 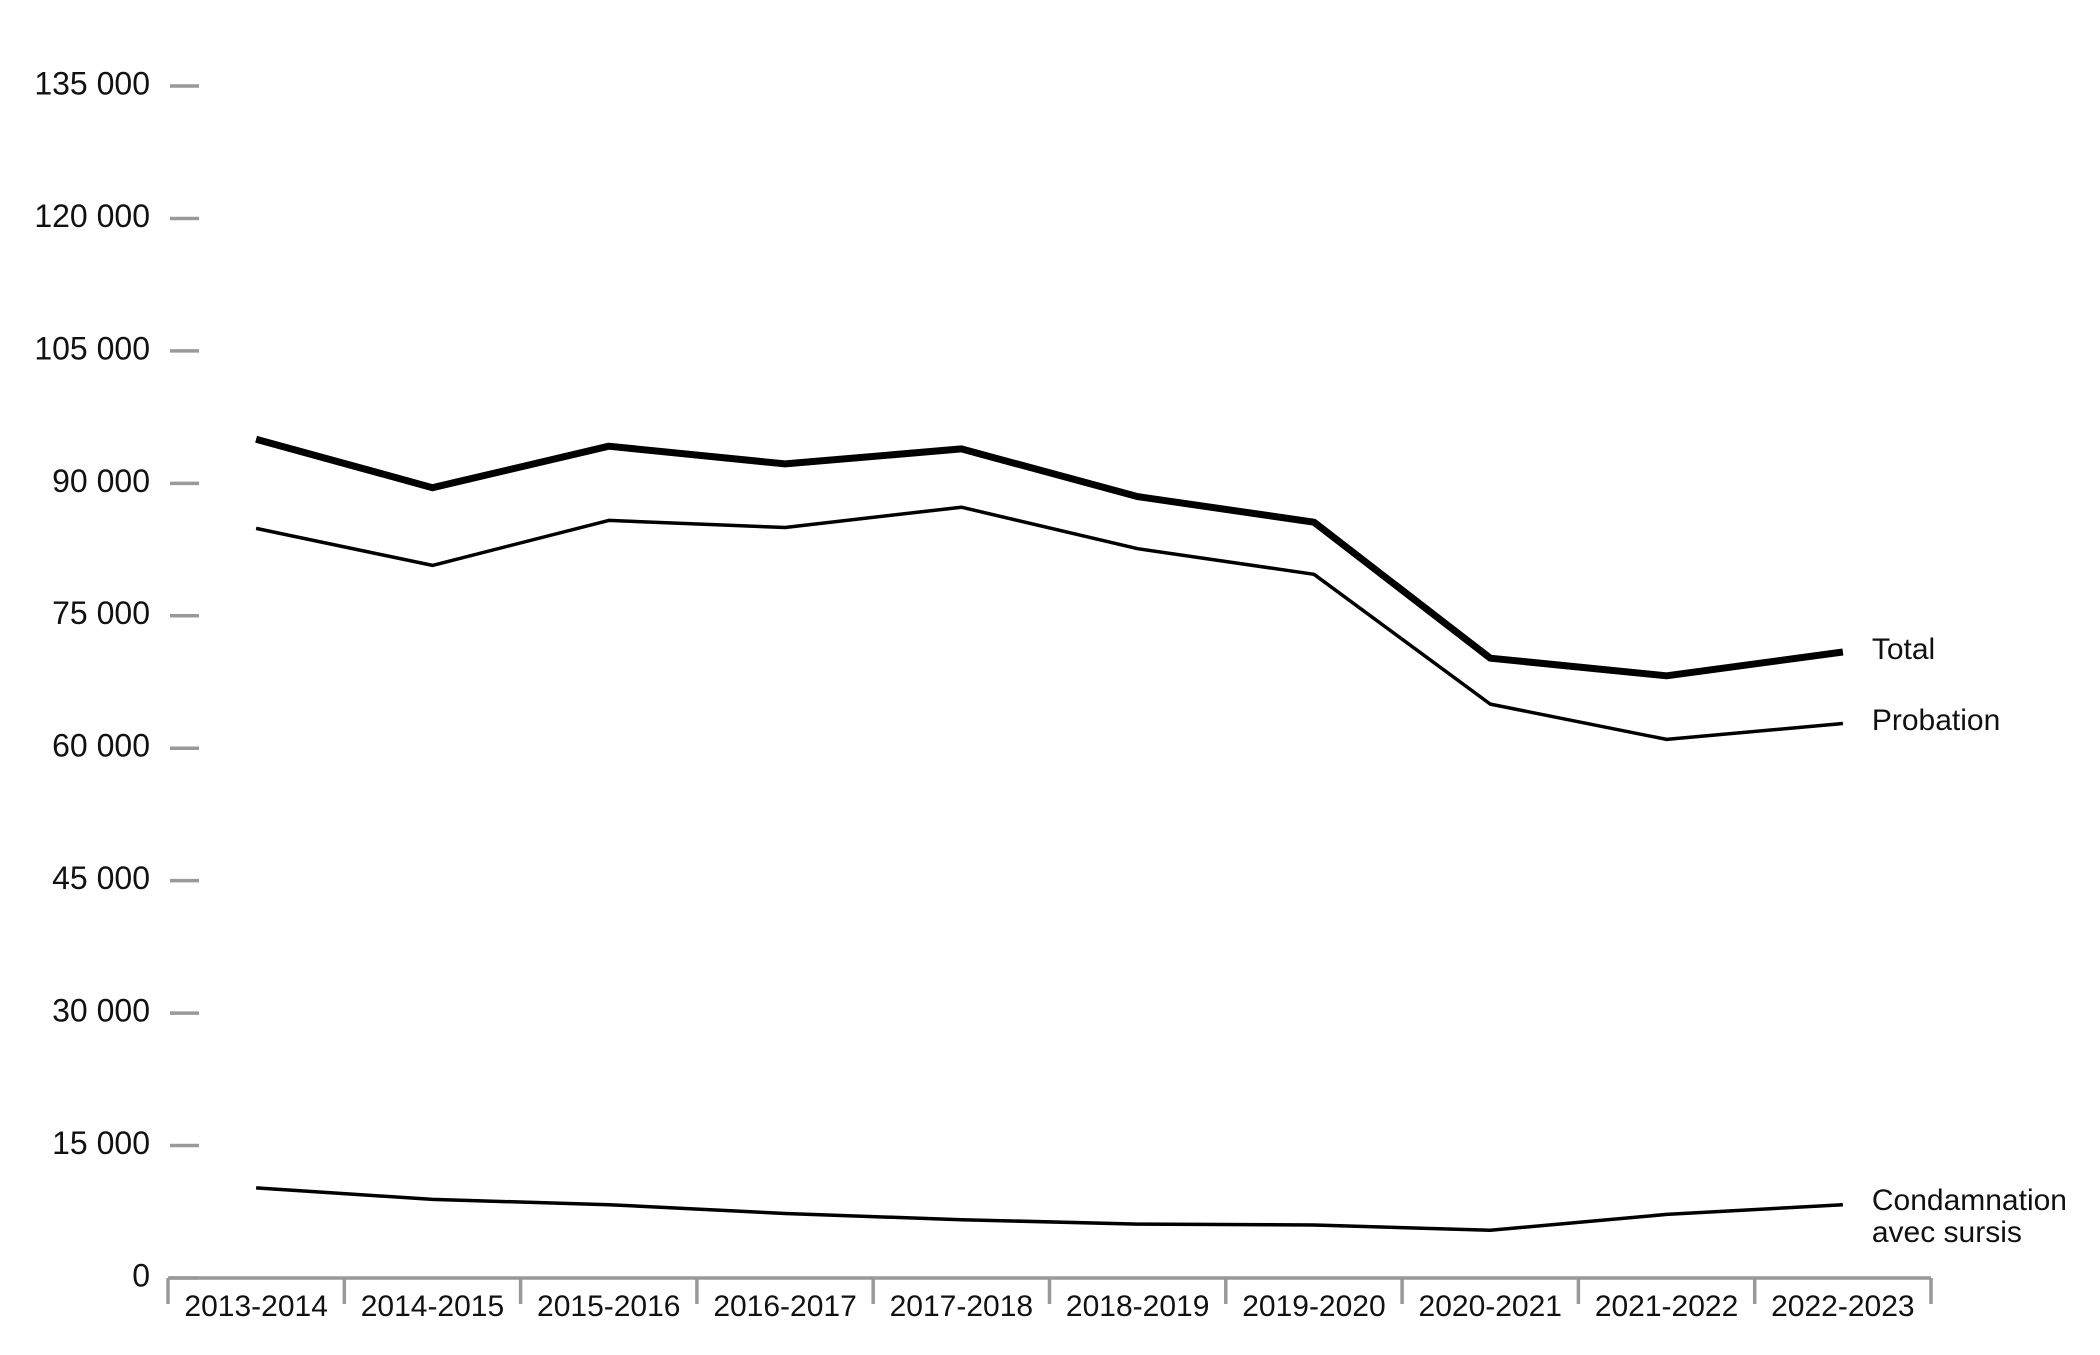 What do you see at coordinates (1842, 1306) in the screenshot?
I see `x-tick-label: 2022-2023` at bounding box center [1842, 1306].